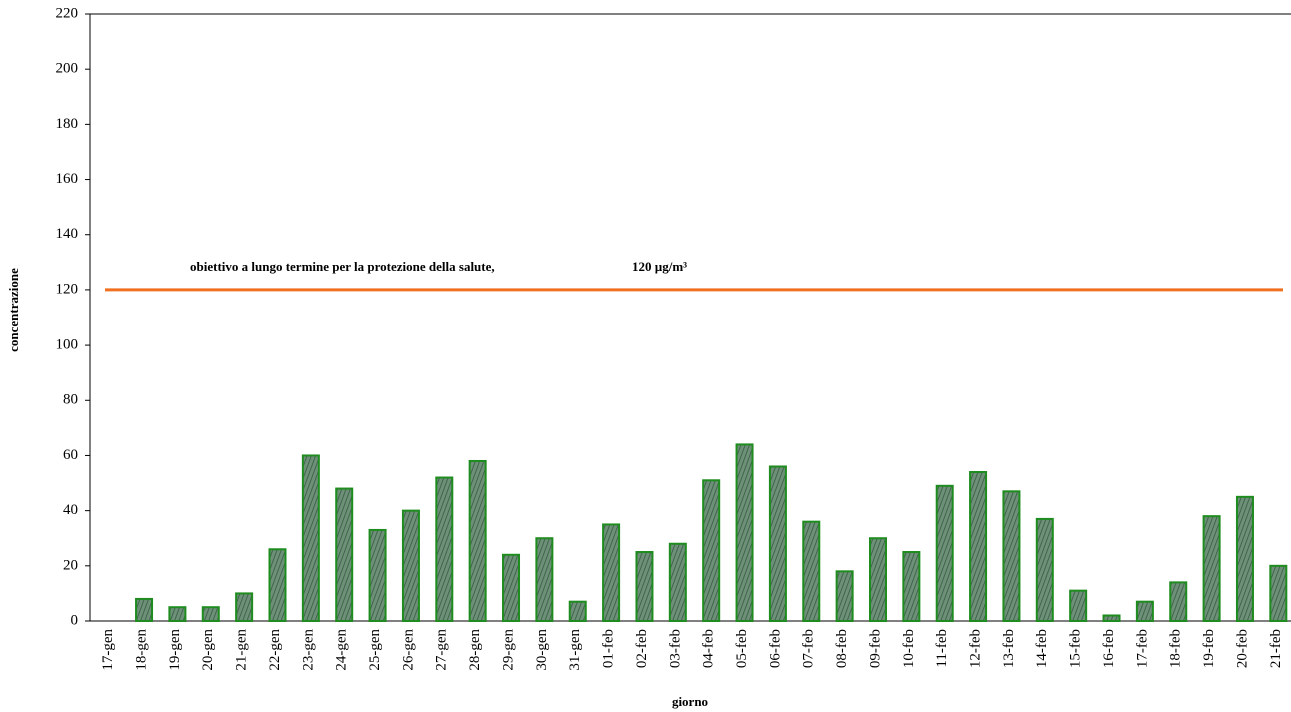 The image size is (1291, 712). What do you see at coordinates (375, 650) in the screenshot?
I see `x-tick-label: 25-gen` at bounding box center [375, 650].